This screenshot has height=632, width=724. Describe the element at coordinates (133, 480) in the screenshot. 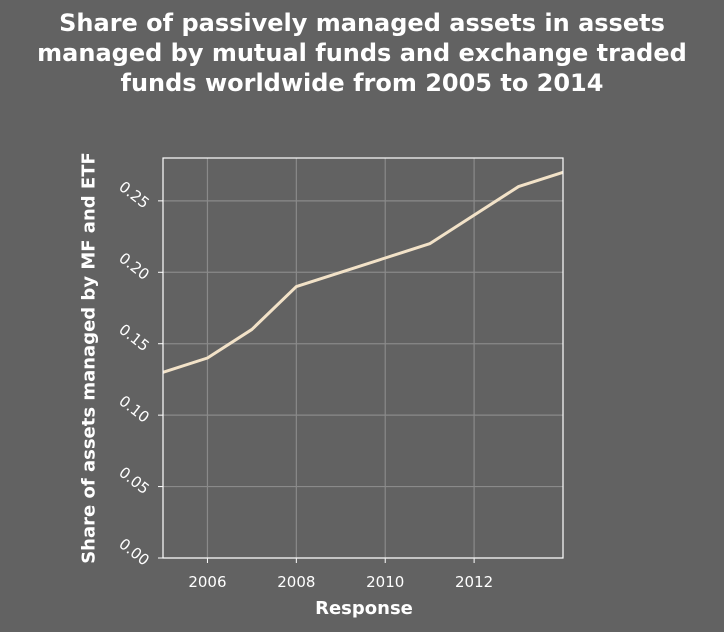

I see `y-tick-label: 0.05` at that location.